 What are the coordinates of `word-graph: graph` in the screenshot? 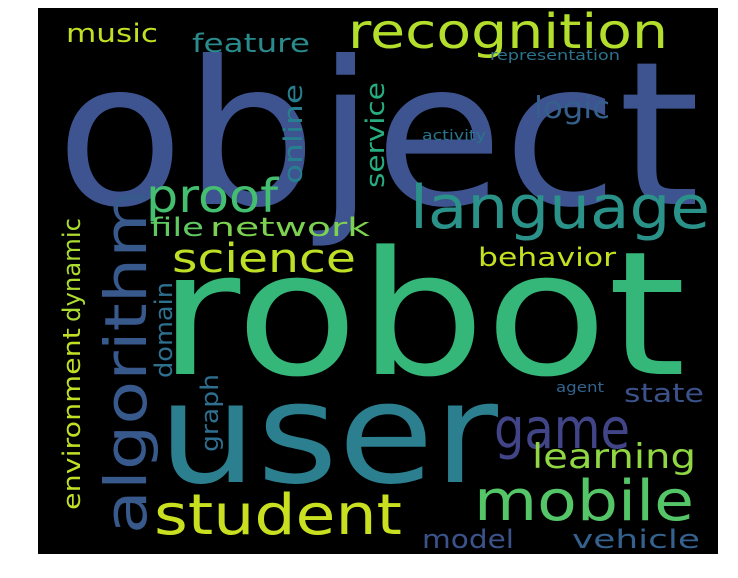 It's located at (210, 413).